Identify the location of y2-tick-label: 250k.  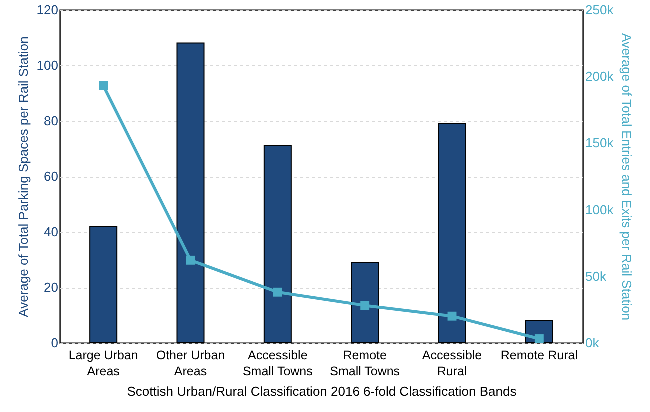
(600, 10).